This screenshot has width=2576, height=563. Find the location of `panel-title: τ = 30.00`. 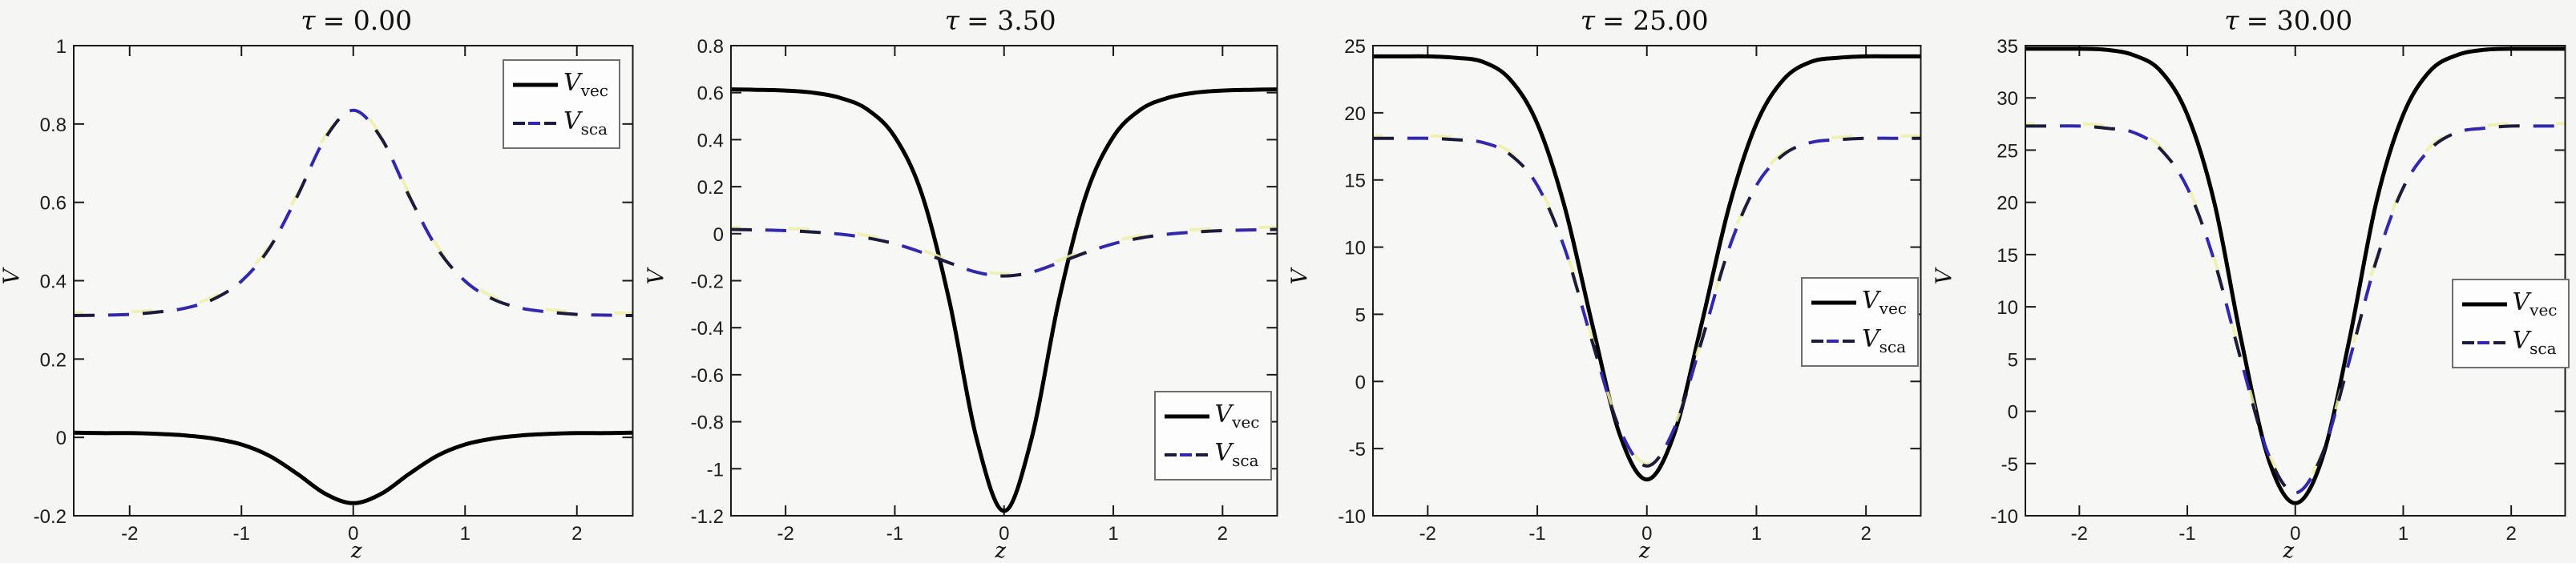

panel-title: τ = 30.00 is located at coordinates (2289, 20).